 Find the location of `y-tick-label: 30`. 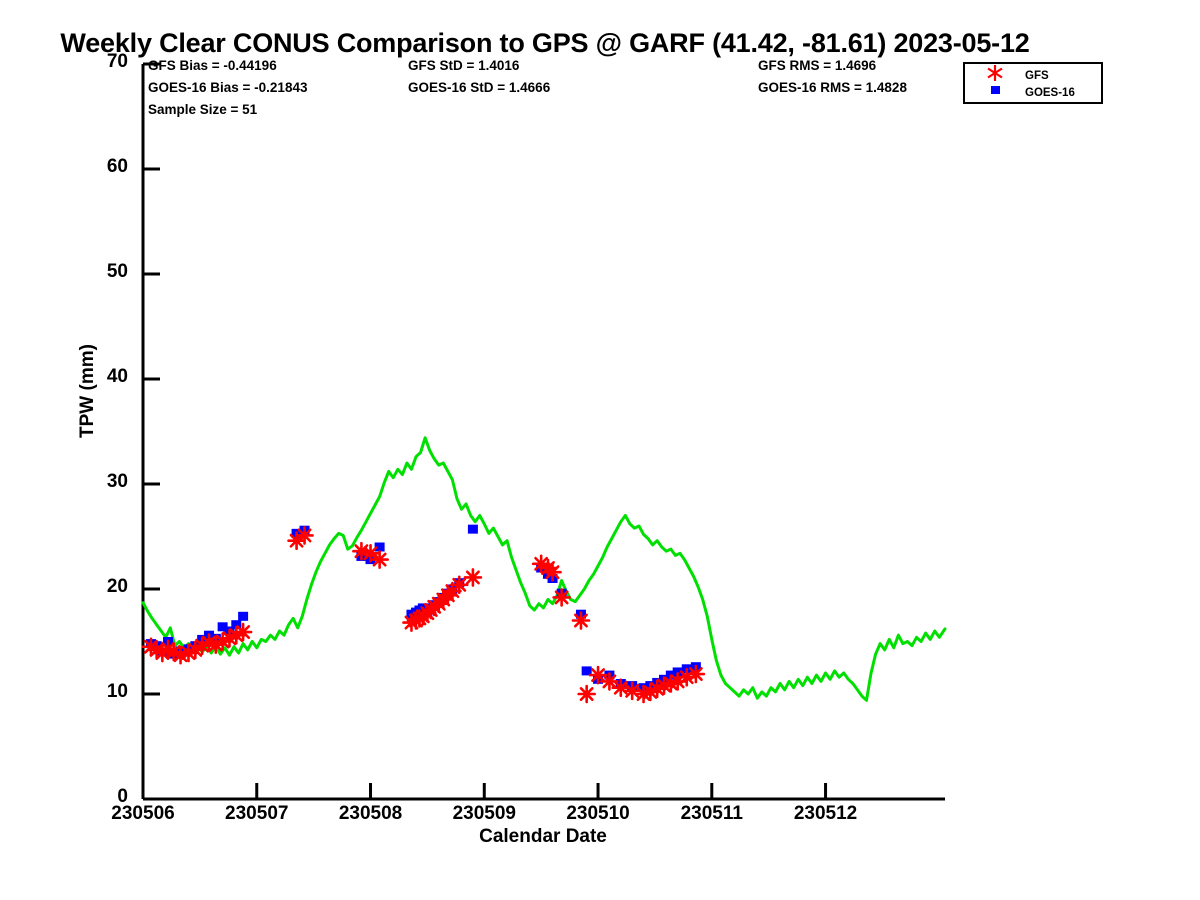

y-tick-label: 30 is located at coordinates (117, 481).